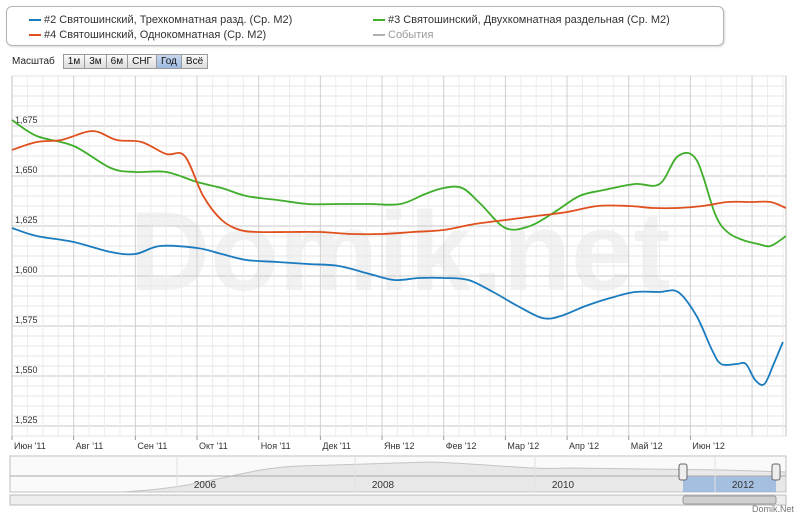 Image resolution: width=800 pixels, height=516 pixels. What do you see at coordinates (95, 61) in the screenshot?
I see `zoom-button-3m: 3м` at bounding box center [95, 61].